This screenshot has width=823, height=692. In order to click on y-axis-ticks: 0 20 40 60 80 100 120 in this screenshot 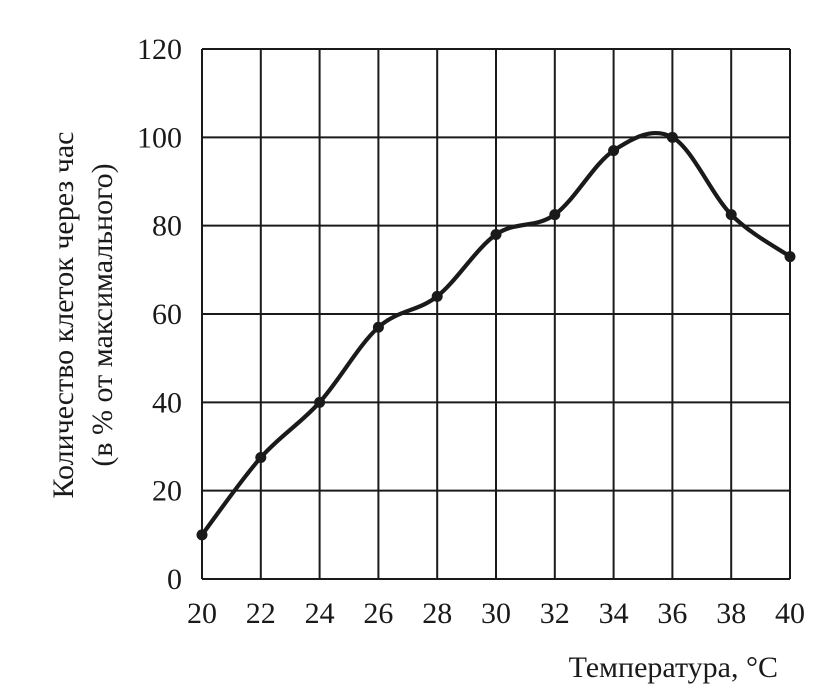, I will do `click(159, 314)`.